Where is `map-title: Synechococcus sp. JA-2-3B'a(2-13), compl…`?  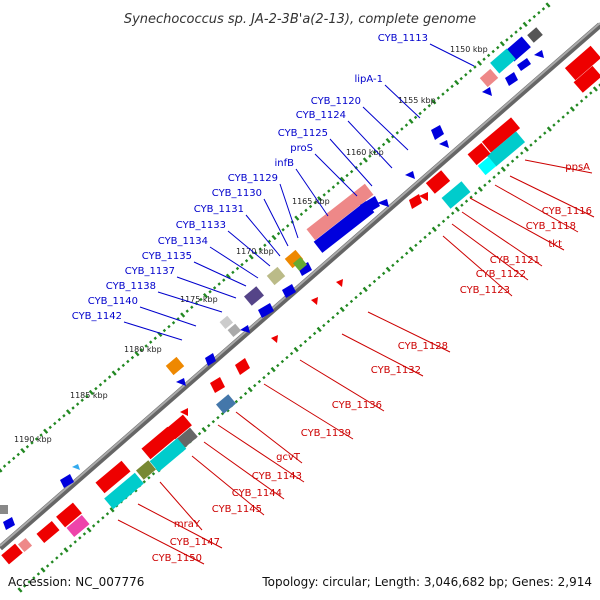 map-title: Synechococcus sp. JA-2-3B'a(2-13), compl… is located at coordinates (300, 19).